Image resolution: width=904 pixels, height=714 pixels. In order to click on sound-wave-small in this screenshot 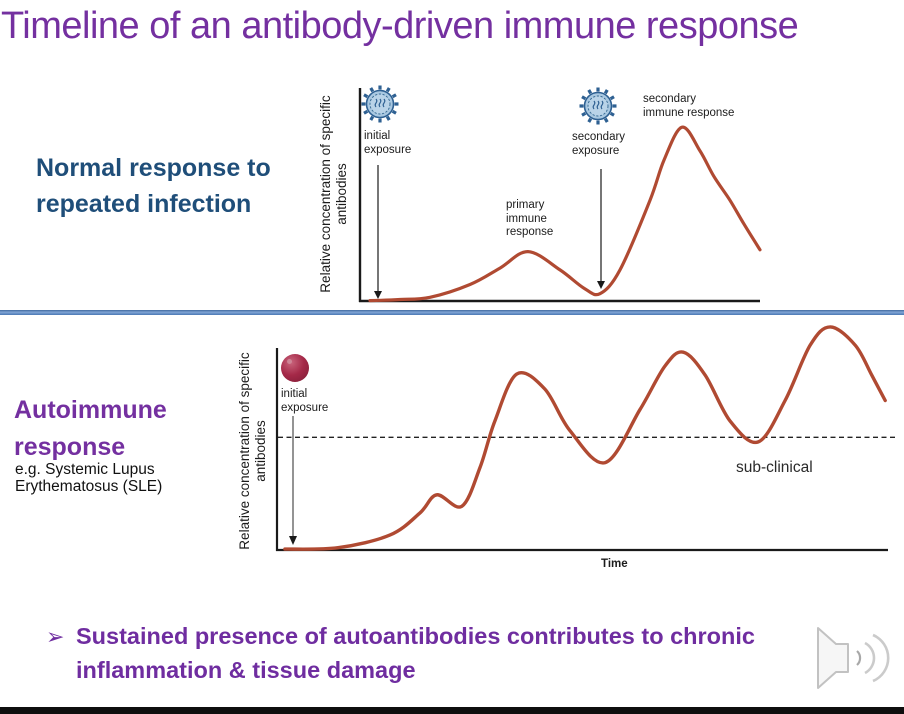, I will do `click(859, 658)`.